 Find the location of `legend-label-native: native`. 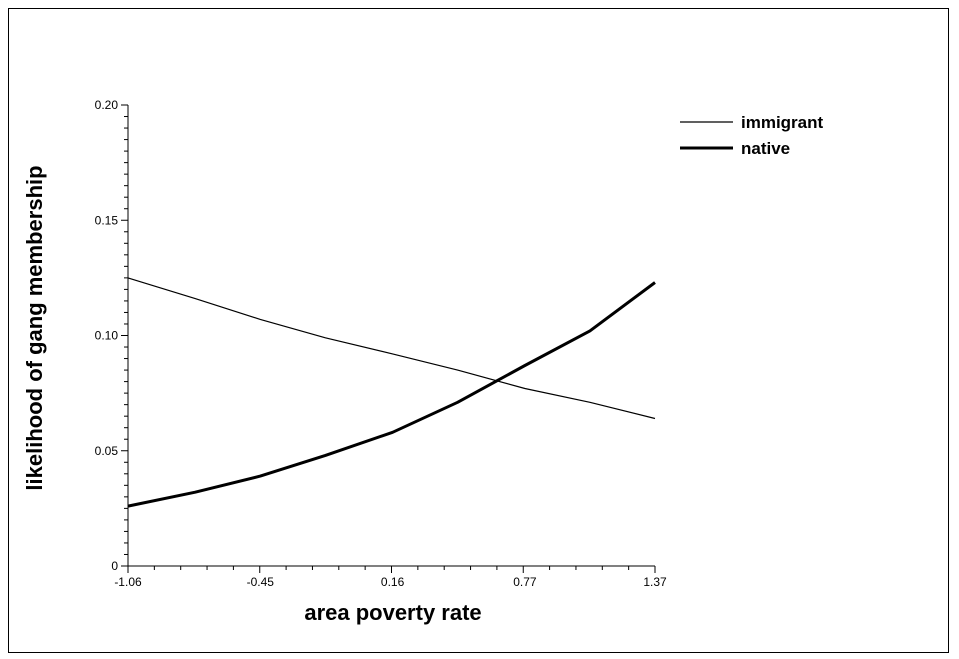

legend-label-native: native is located at coordinates (765, 148).